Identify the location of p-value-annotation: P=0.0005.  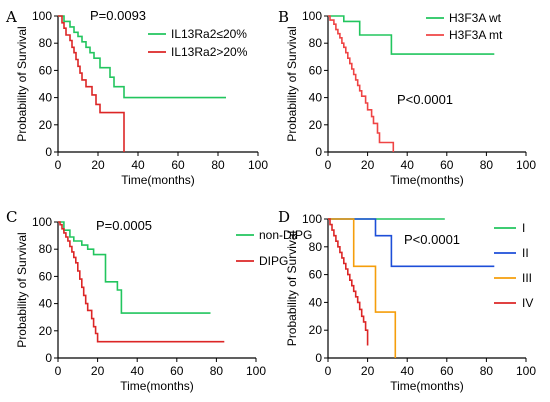
(124, 225).